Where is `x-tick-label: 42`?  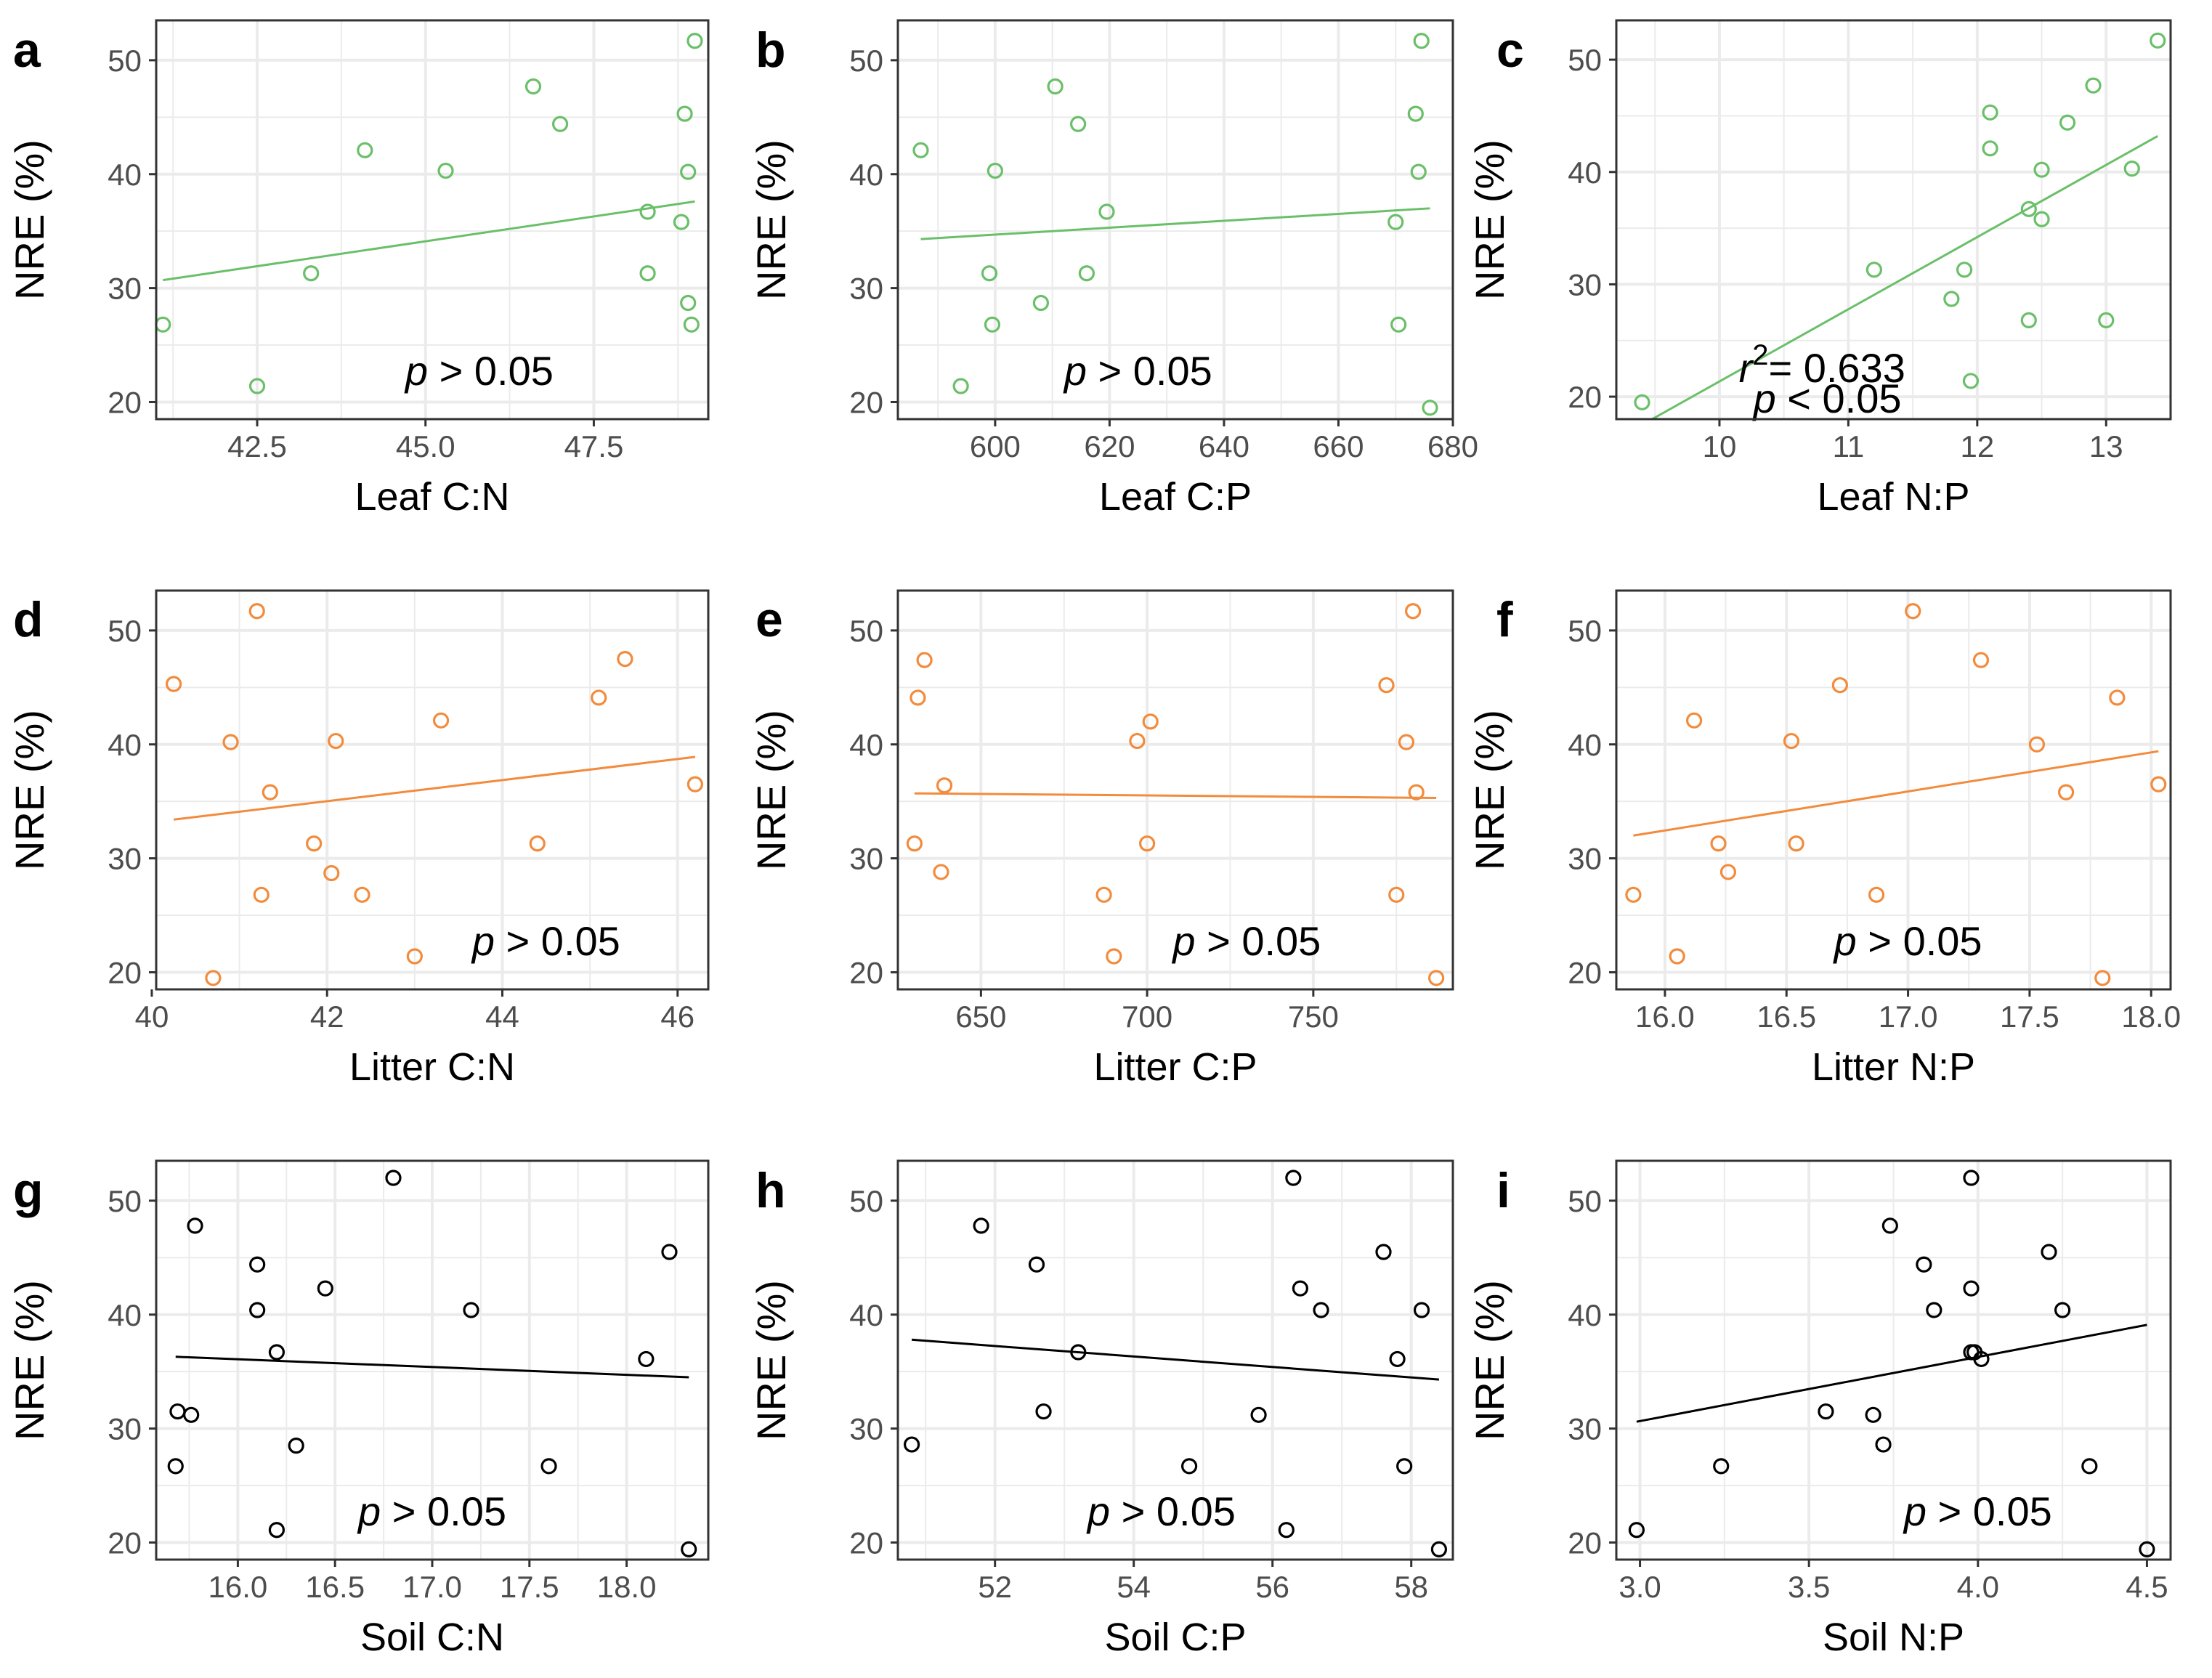
x-tick-label: 42 is located at coordinates (327, 1017).